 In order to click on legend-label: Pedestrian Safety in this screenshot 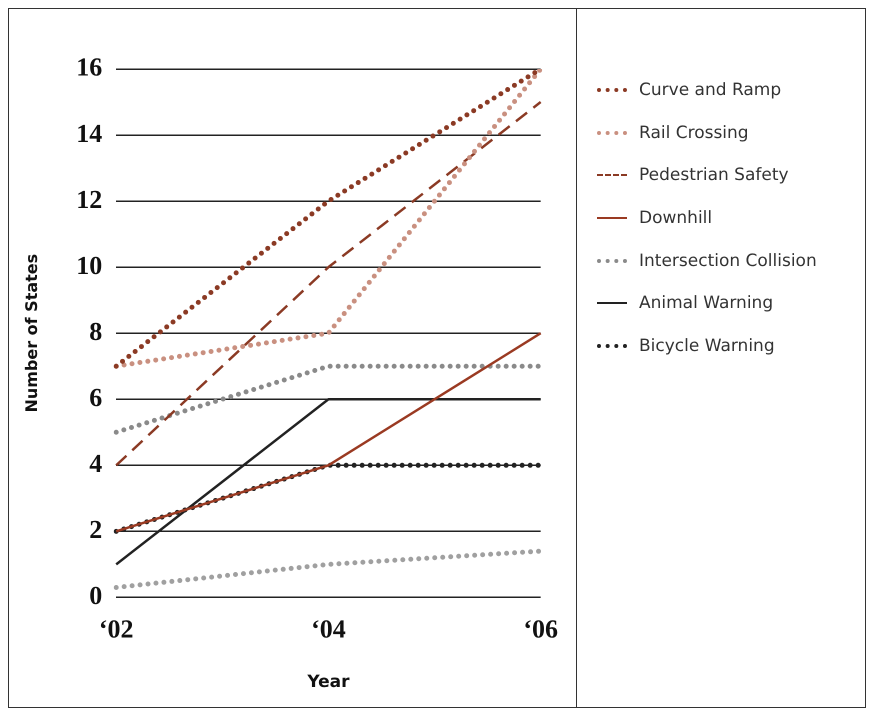, I will do `click(714, 175)`.